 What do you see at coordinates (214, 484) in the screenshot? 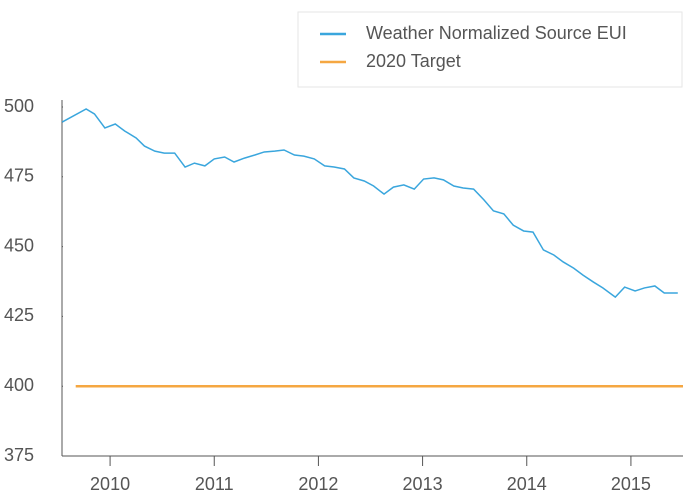
I see `x-tick-label: 2011` at bounding box center [214, 484].